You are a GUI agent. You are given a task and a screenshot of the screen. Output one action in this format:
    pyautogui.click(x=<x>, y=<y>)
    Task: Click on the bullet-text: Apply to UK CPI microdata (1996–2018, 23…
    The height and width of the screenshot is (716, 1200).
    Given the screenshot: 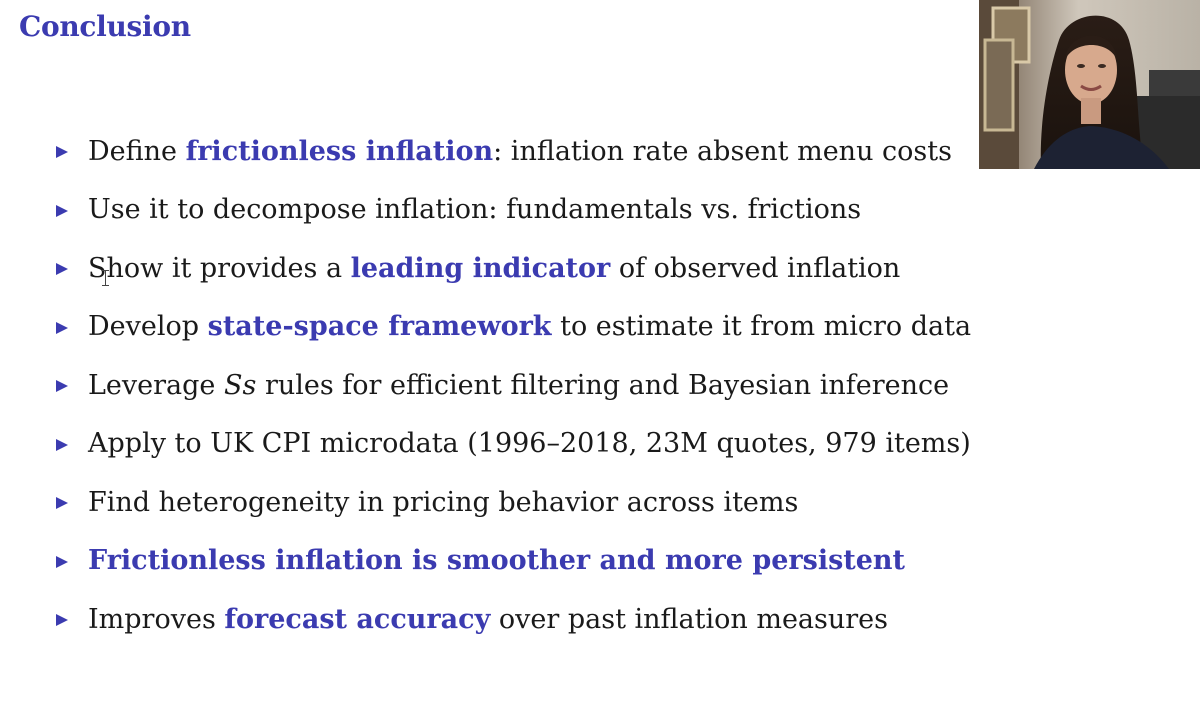 What is the action you would take?
    pyautogui.click(x=529, y=443)
    